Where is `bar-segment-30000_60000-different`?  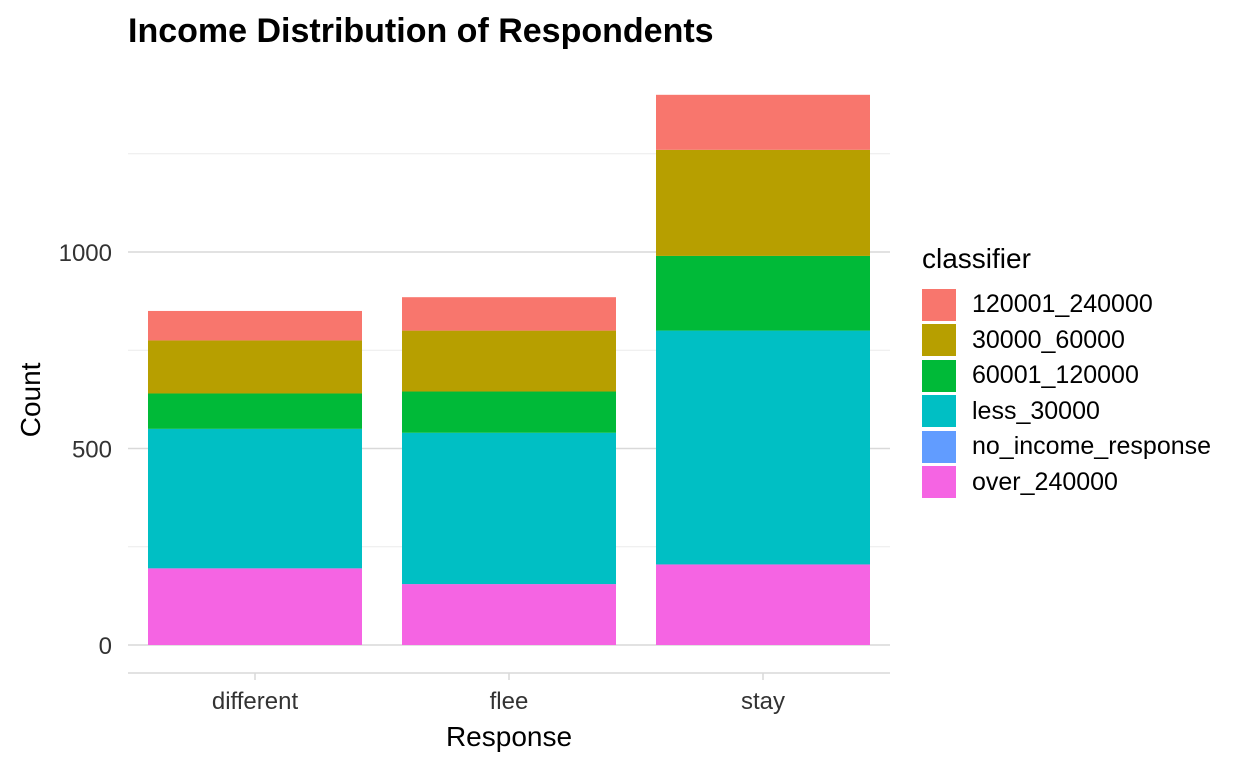
bar-segment-30000_60000-different is located at coordinates (255, 367).